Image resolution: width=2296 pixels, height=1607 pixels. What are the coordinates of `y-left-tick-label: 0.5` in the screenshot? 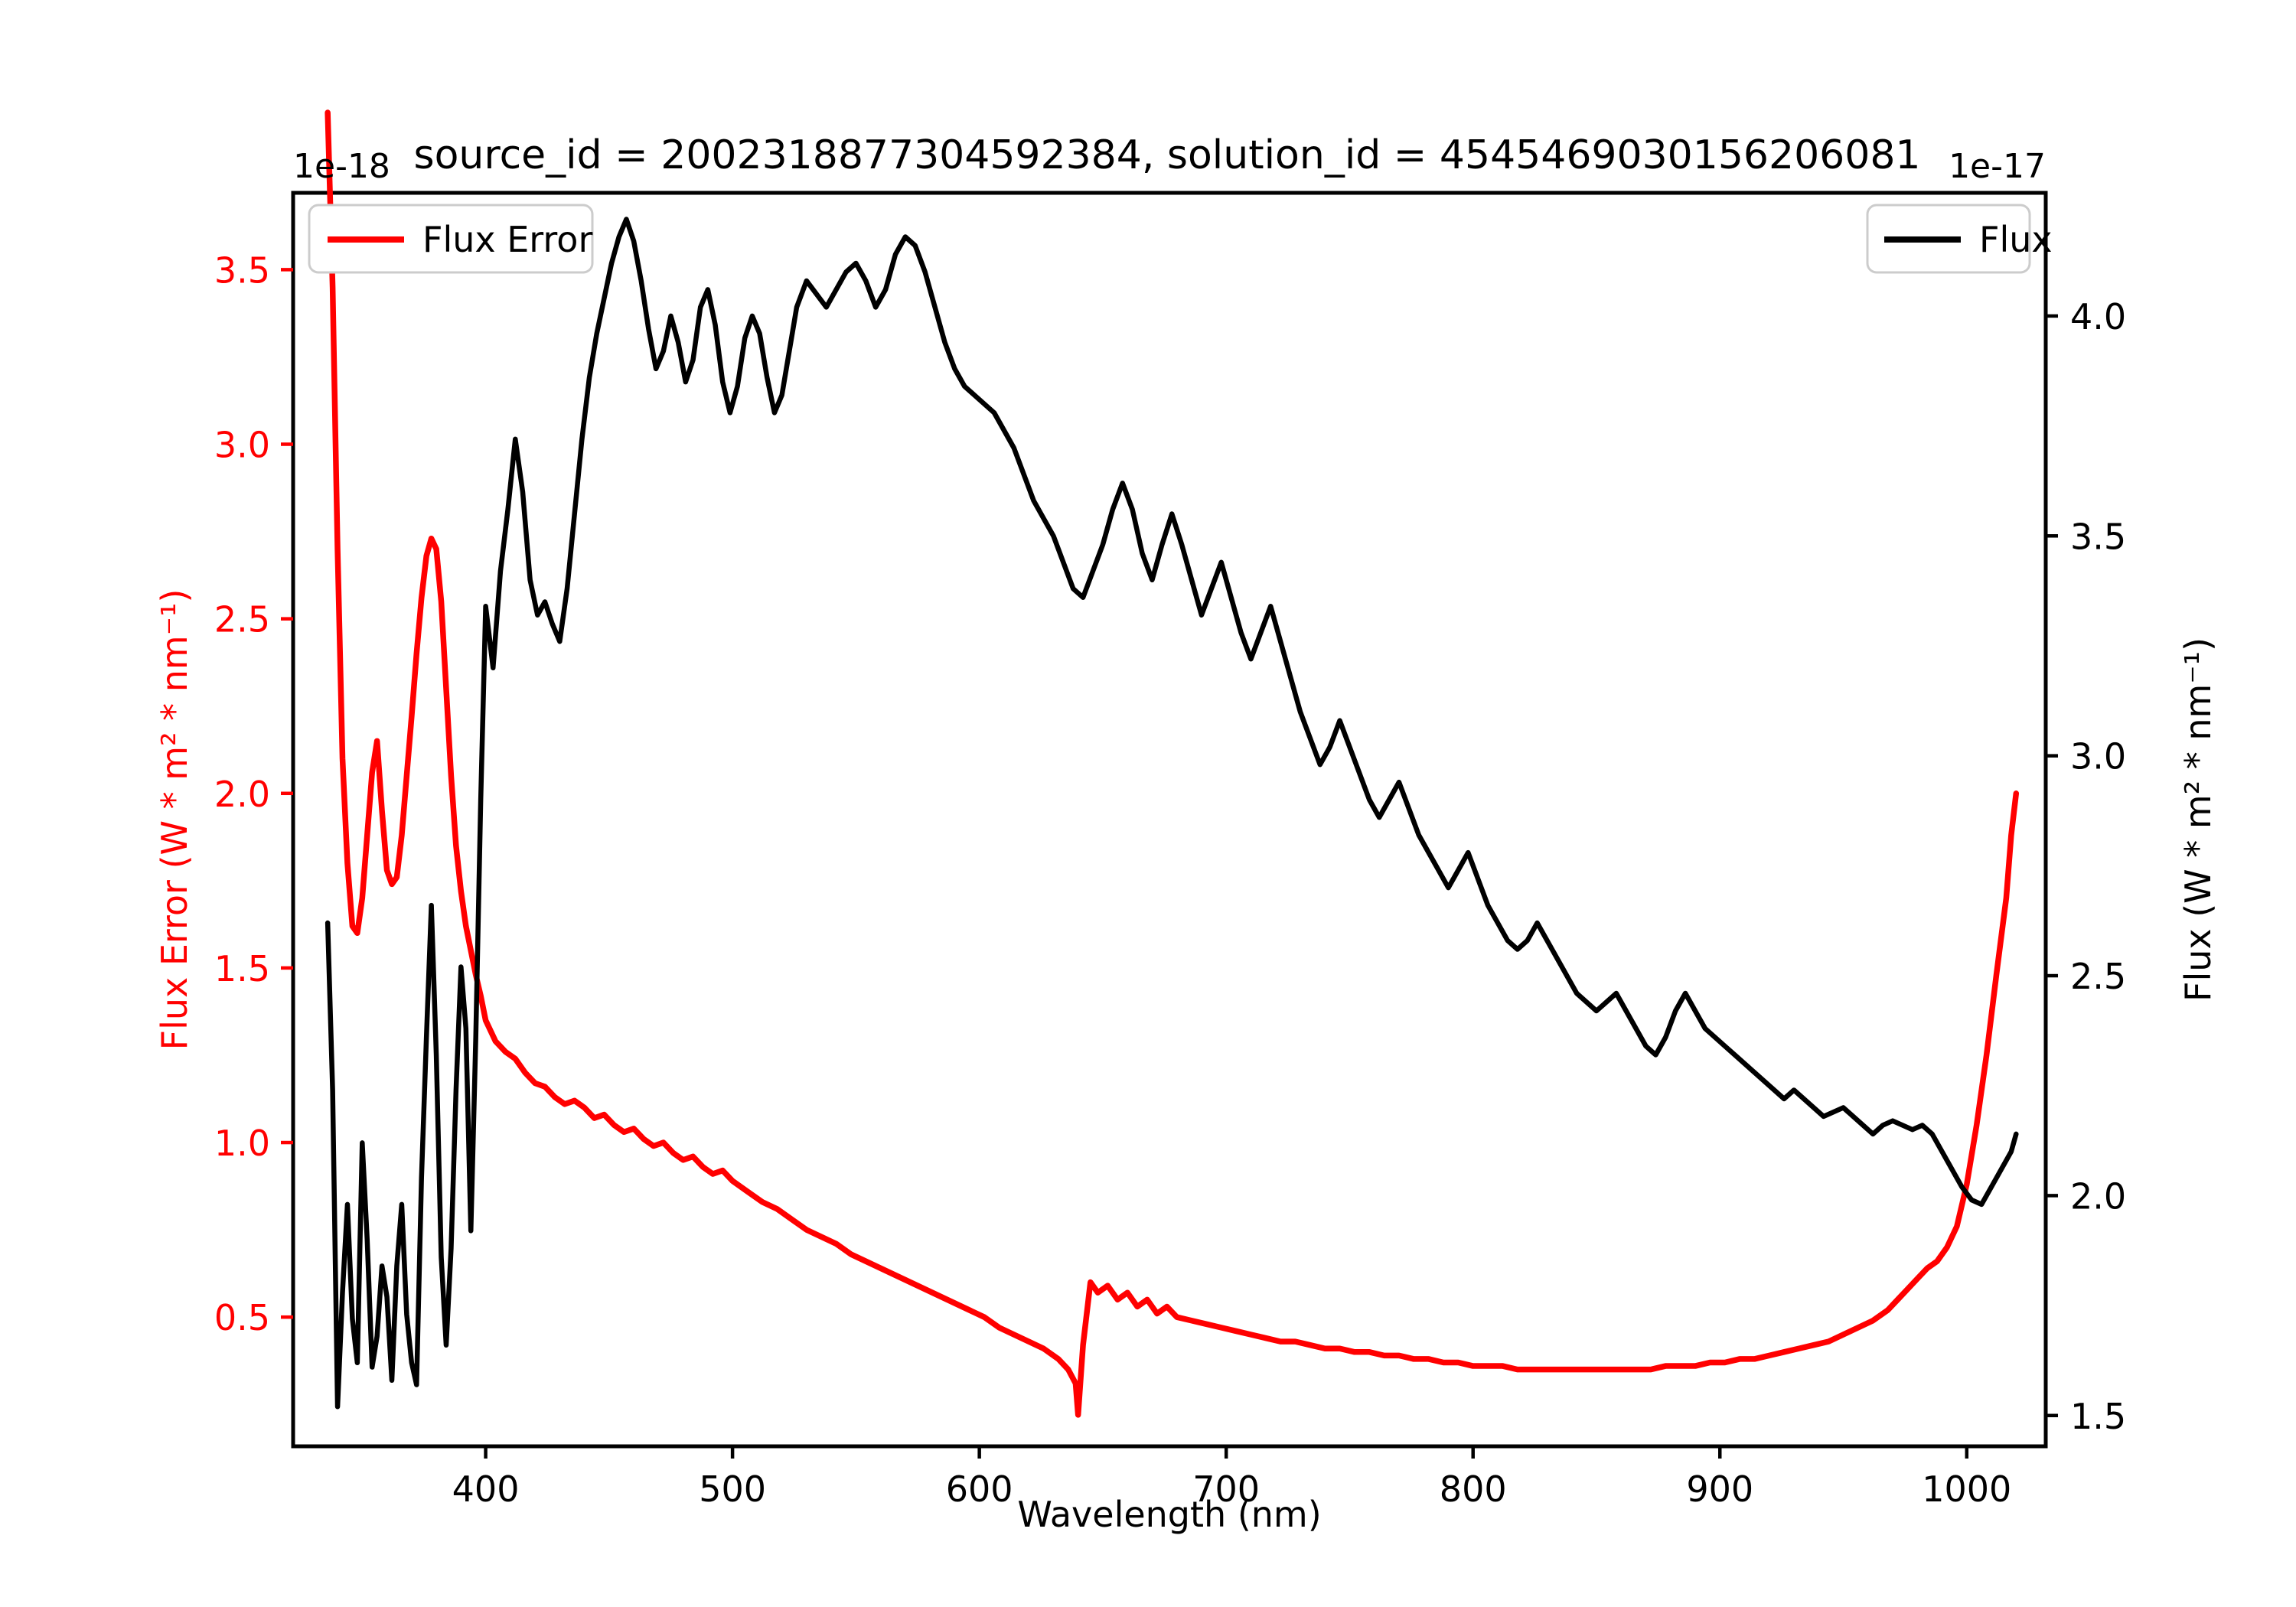 It's located at (242, 1317).